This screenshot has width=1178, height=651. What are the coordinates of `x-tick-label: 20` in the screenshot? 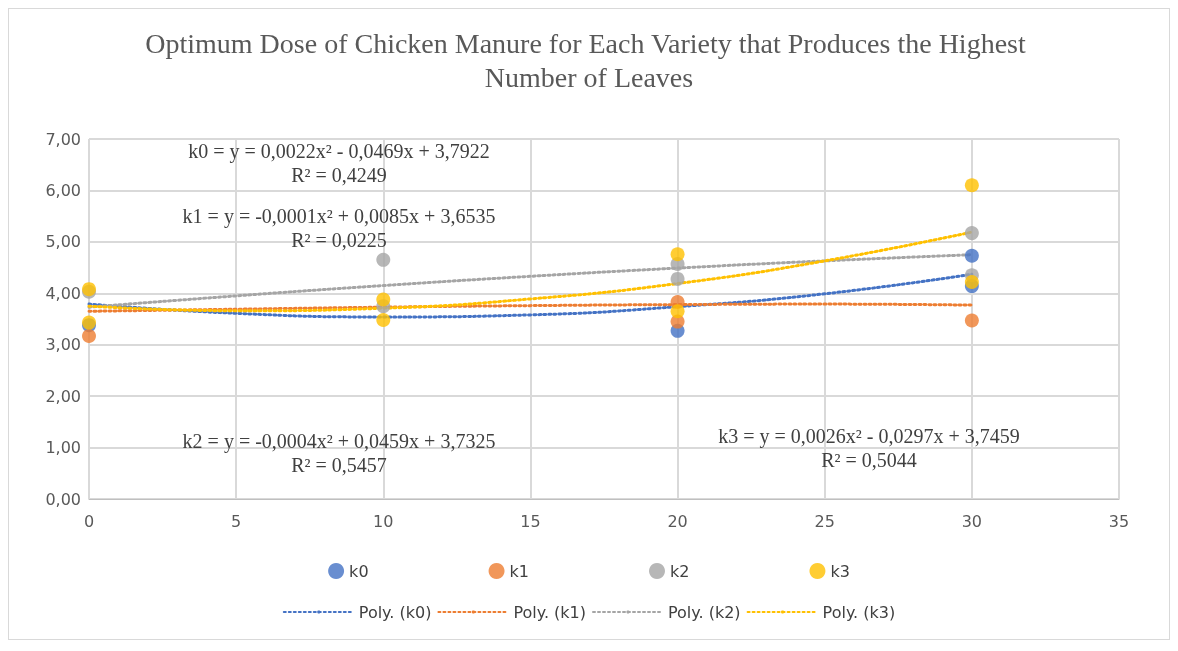 It's located at (677, 521).